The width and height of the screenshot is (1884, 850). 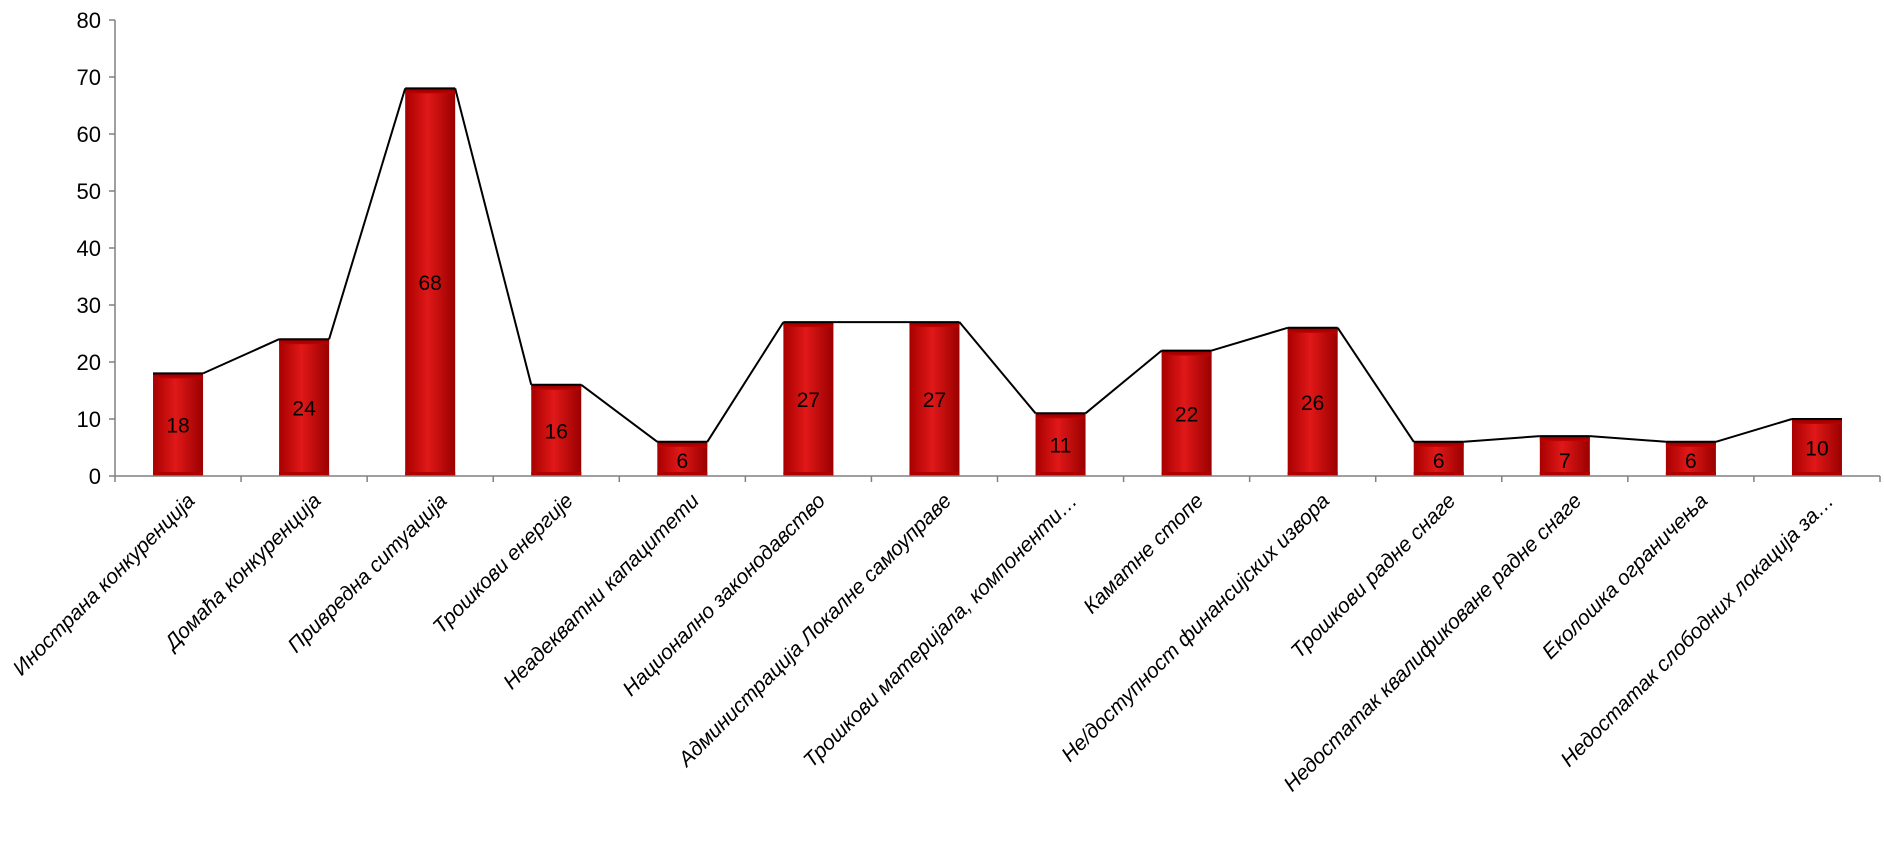 What do you see at coordinates (1565, 461) in the screenshot?
I see `data-label: 7` at bounding box center [1565, 461].